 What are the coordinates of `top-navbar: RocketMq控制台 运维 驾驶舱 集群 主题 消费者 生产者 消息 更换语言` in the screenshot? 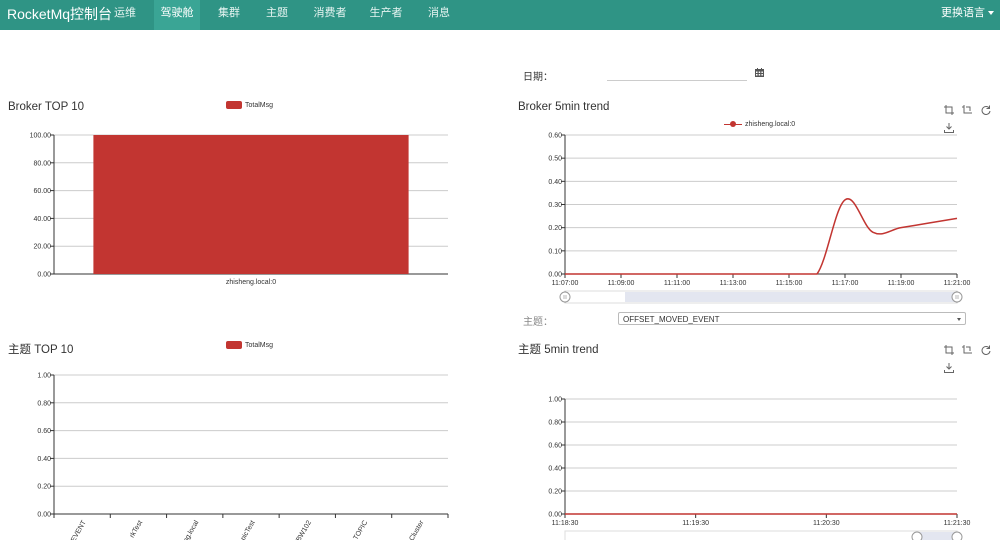 It's located at (500, 15).